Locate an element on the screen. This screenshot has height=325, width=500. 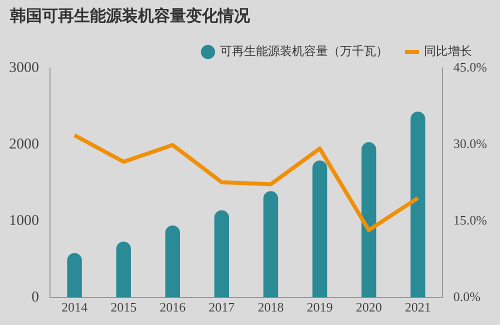
x-tick-label: 2019 is located at coordinates (319, 307).